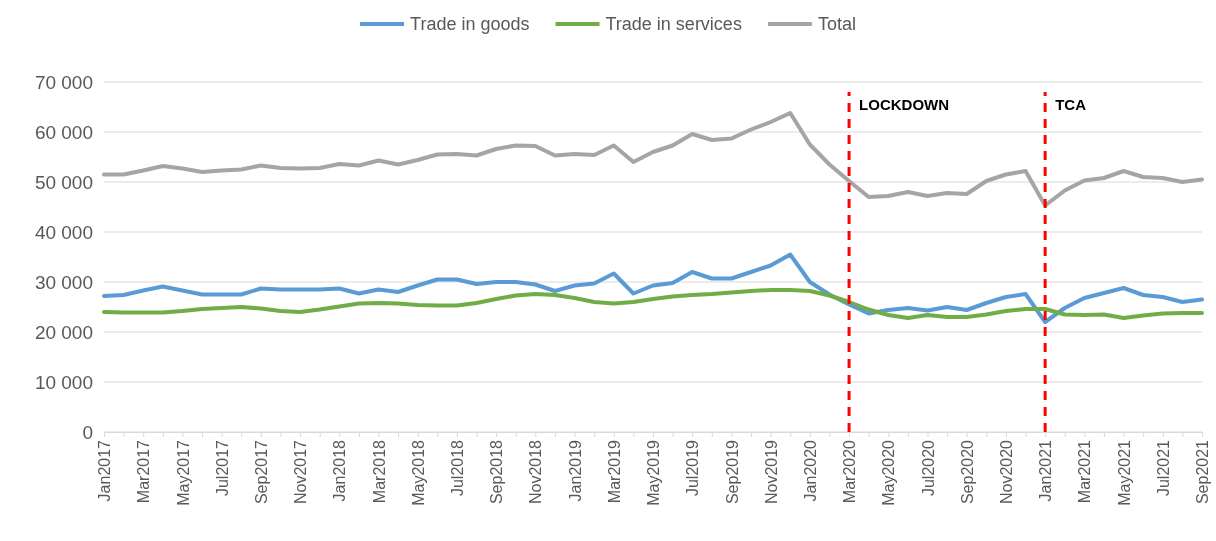 Image resolution: width=1216 pixels, height=541 pixels. Describe the element at coordinates (63, 132) in the screenshot. I see `y-tick-label: 60 000` at that location.